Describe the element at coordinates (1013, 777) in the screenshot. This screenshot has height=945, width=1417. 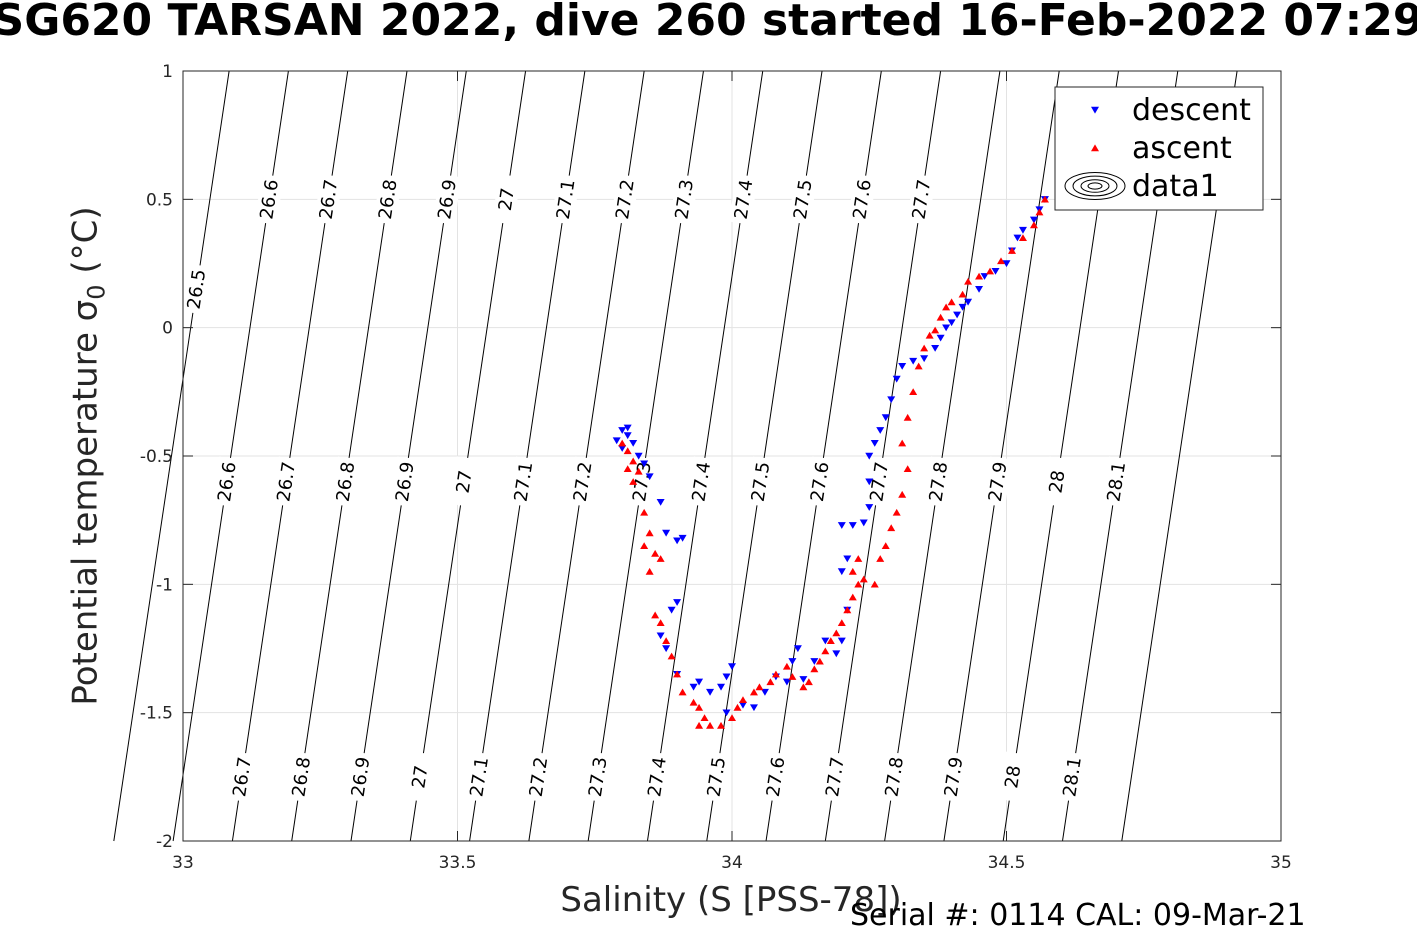
I see `contour-label: 28` at that location.